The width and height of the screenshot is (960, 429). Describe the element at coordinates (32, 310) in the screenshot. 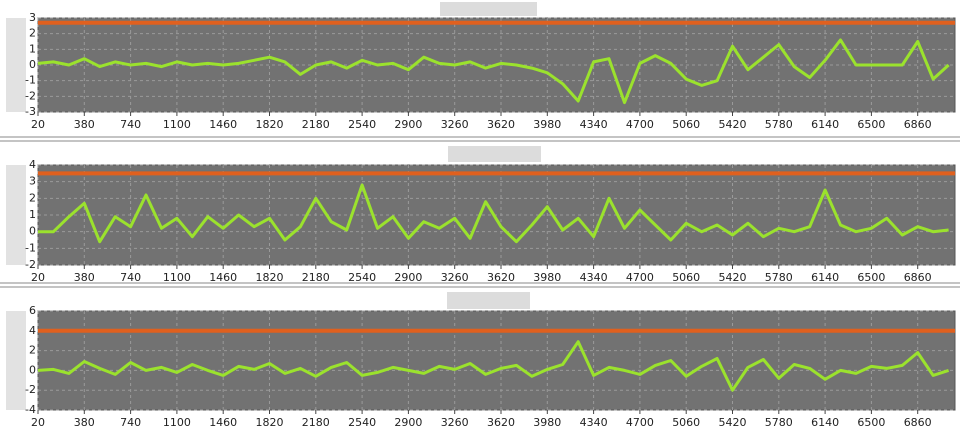

I see `y-tick-label: 6` at that location.